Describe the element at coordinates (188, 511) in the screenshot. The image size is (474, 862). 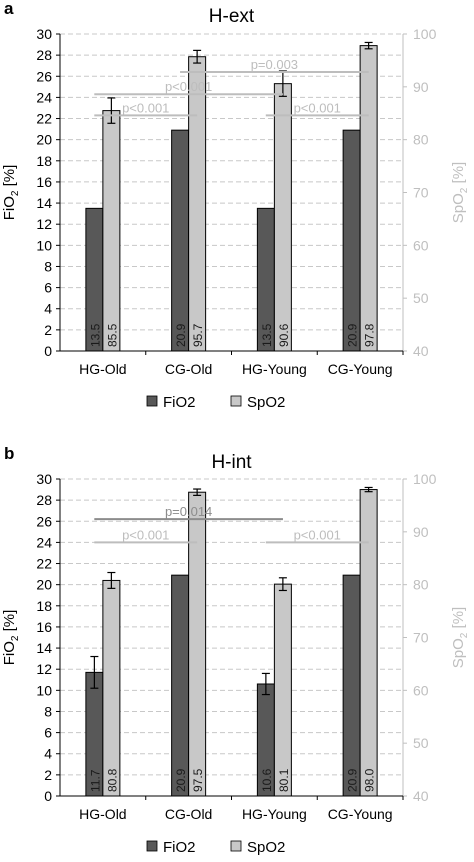
I see `significance-label: p=0.014` at that location.